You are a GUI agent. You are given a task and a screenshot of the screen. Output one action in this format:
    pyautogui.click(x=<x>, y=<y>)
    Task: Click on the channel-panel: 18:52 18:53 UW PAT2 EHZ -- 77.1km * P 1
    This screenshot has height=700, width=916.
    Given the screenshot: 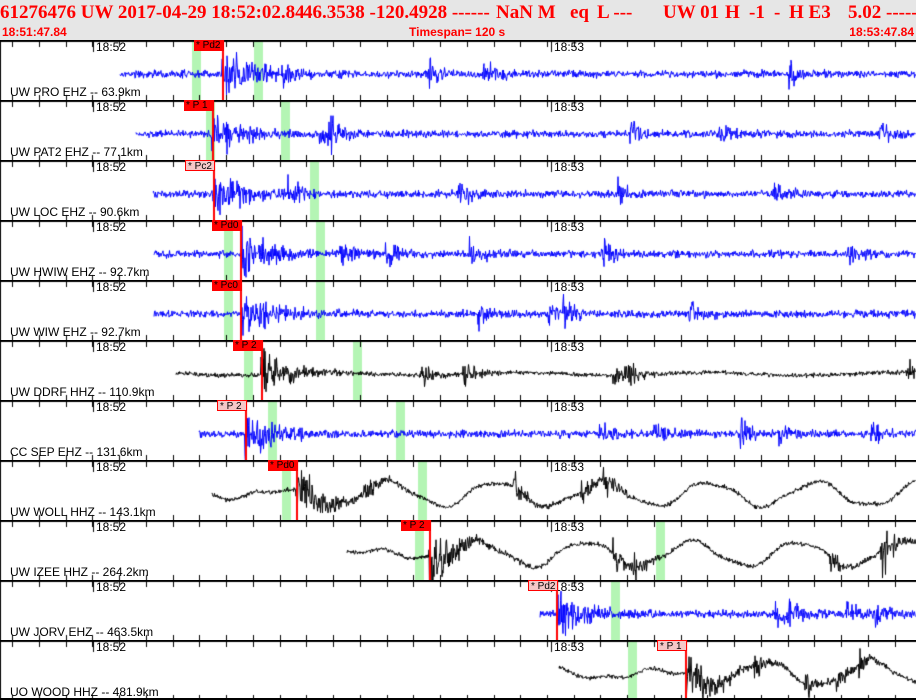 What is the action you would take?
    pyautogui.click(x=458, y=130)
    